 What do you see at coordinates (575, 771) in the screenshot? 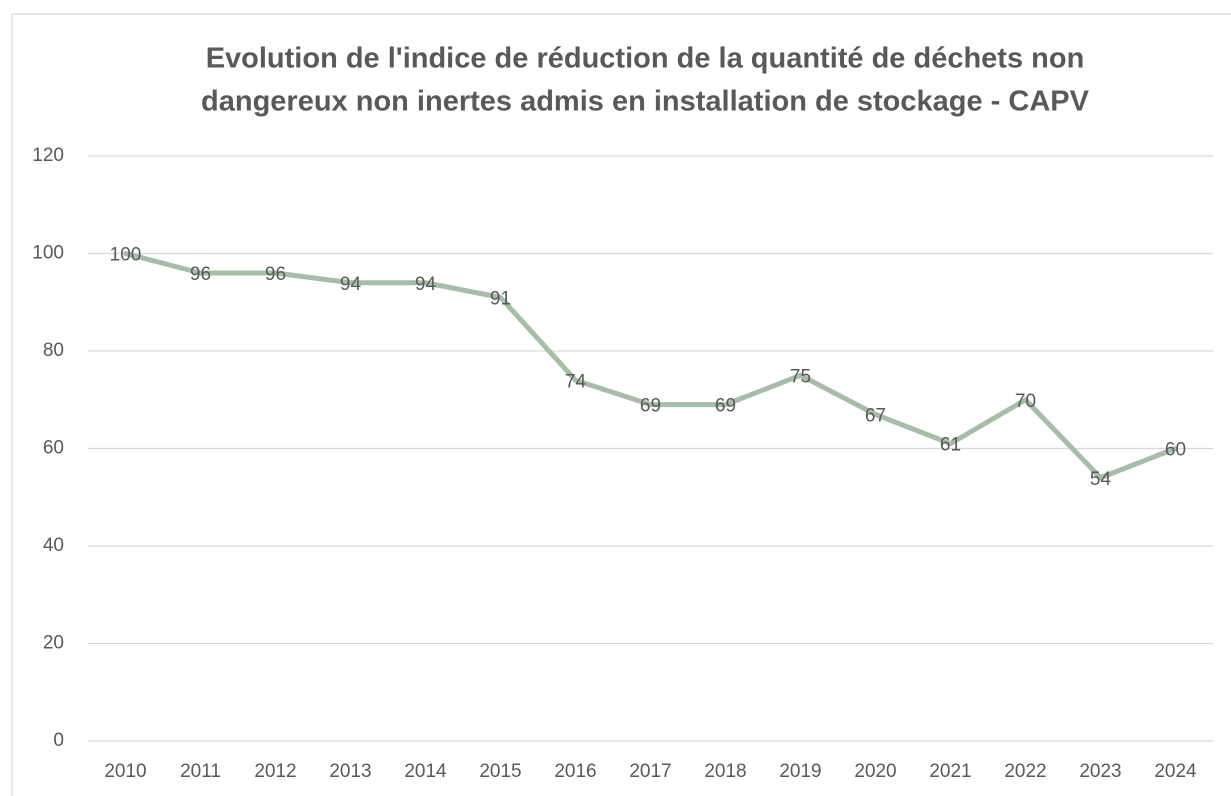
I see `x-tick-label: 2016` at bounding box center [575, 771].